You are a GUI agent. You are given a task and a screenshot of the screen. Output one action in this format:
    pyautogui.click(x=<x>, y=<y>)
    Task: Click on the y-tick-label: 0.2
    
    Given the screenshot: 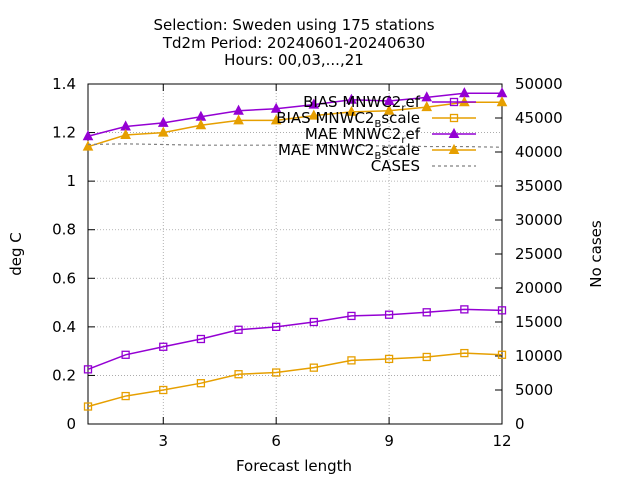 What is the action you would take?
    pyautogui.click(x=64, y=375)
    